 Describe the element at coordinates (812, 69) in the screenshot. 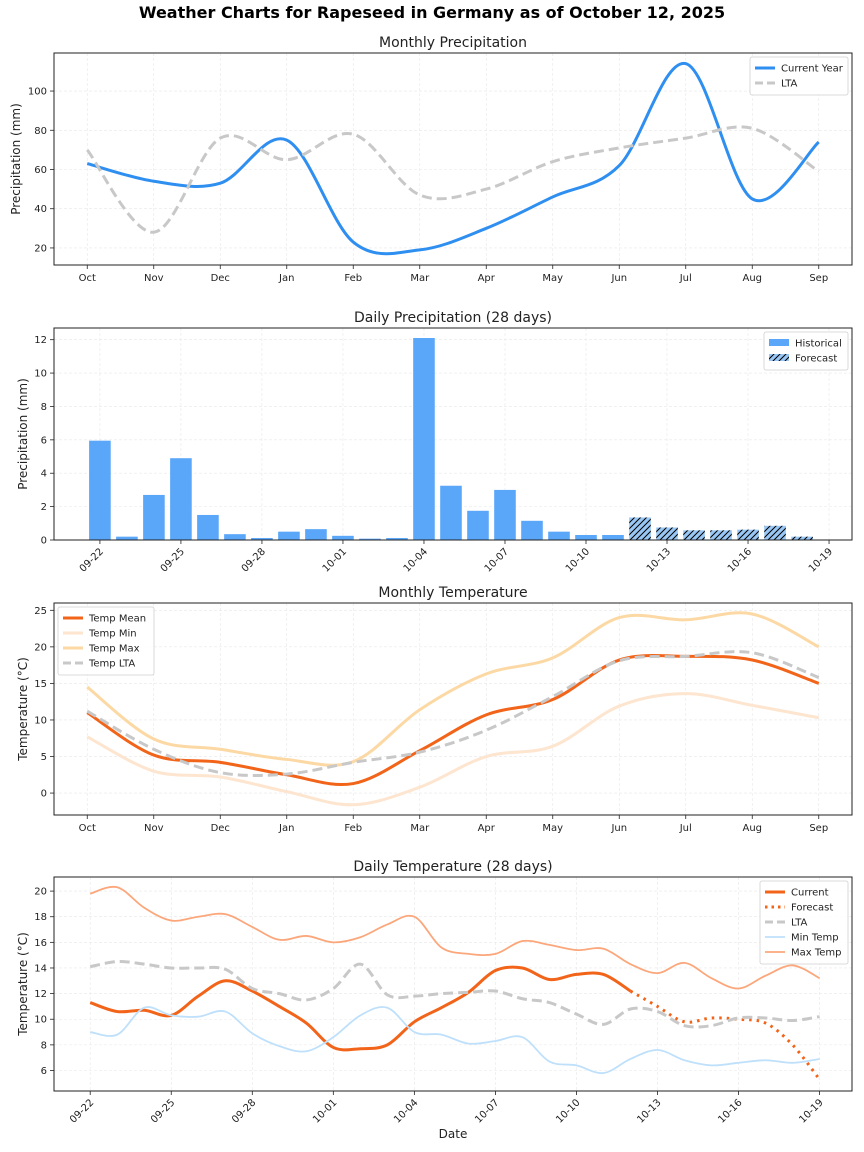

I see `legend-label: Current Year` at that location.